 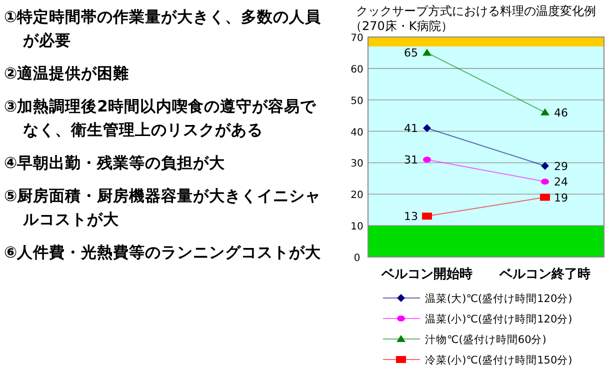 I want to click on data-label: 46, so click(x=561, y=113).